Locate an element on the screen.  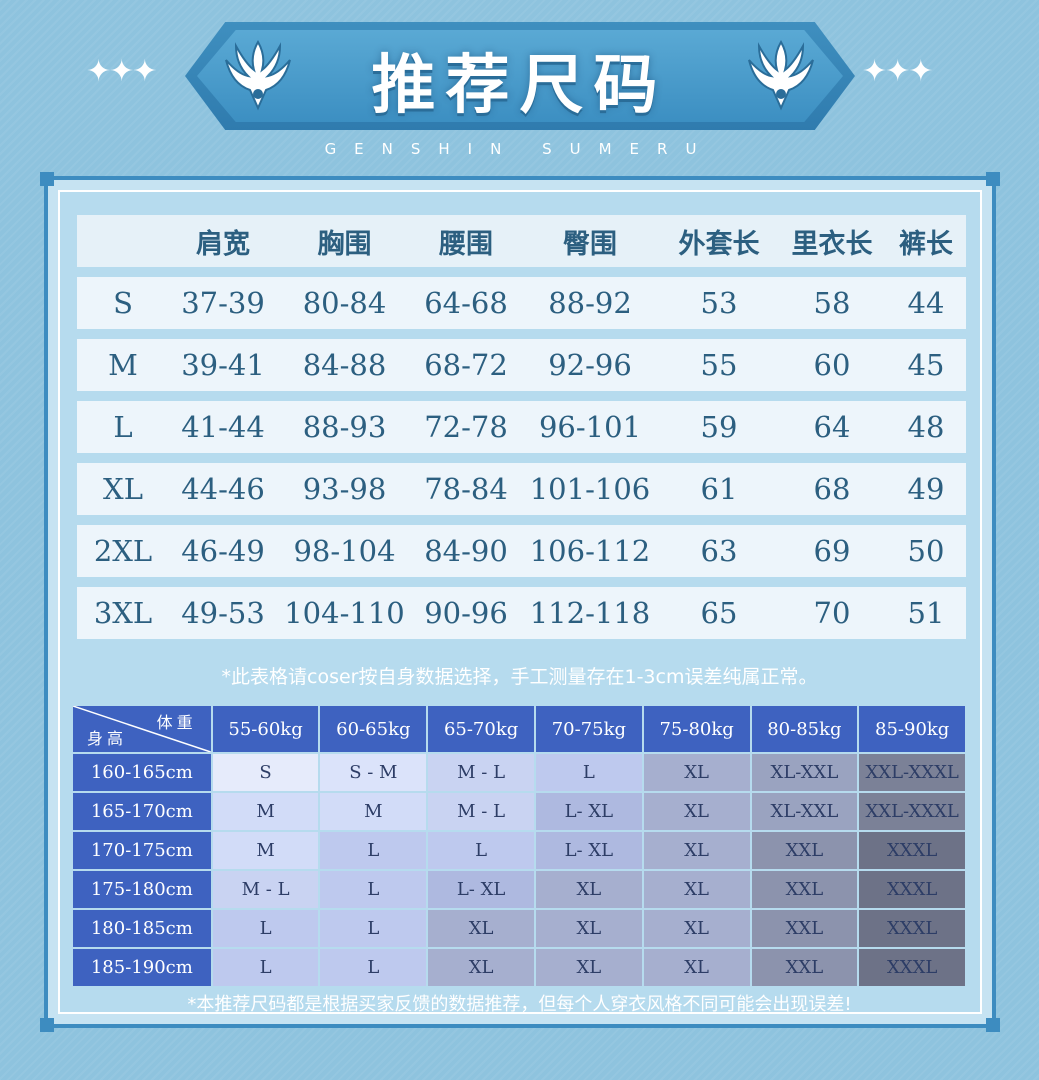
weight-column-header: 80-85kg is located at coordinates (804, 729).